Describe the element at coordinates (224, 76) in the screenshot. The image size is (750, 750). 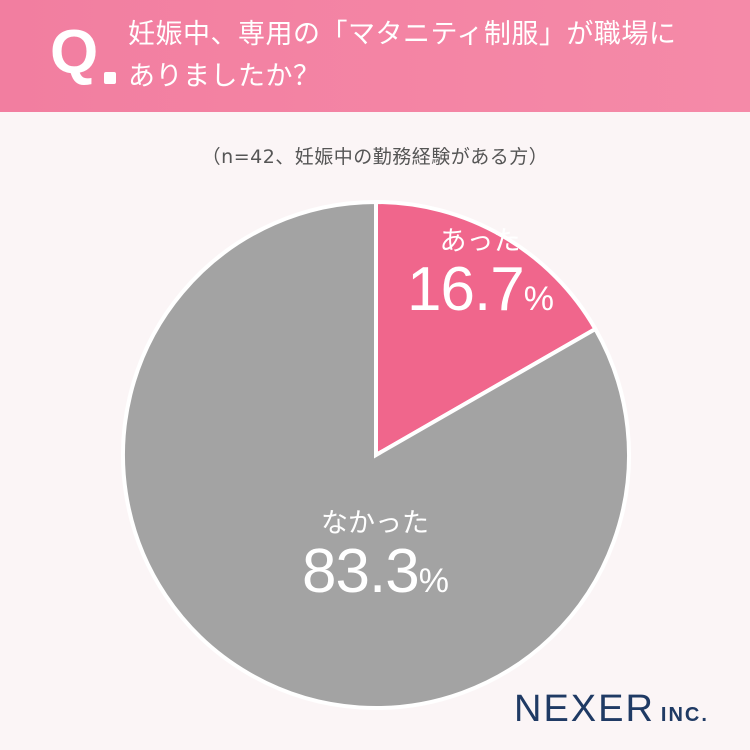
I see `question-line-2: ありましたか？` at that location.